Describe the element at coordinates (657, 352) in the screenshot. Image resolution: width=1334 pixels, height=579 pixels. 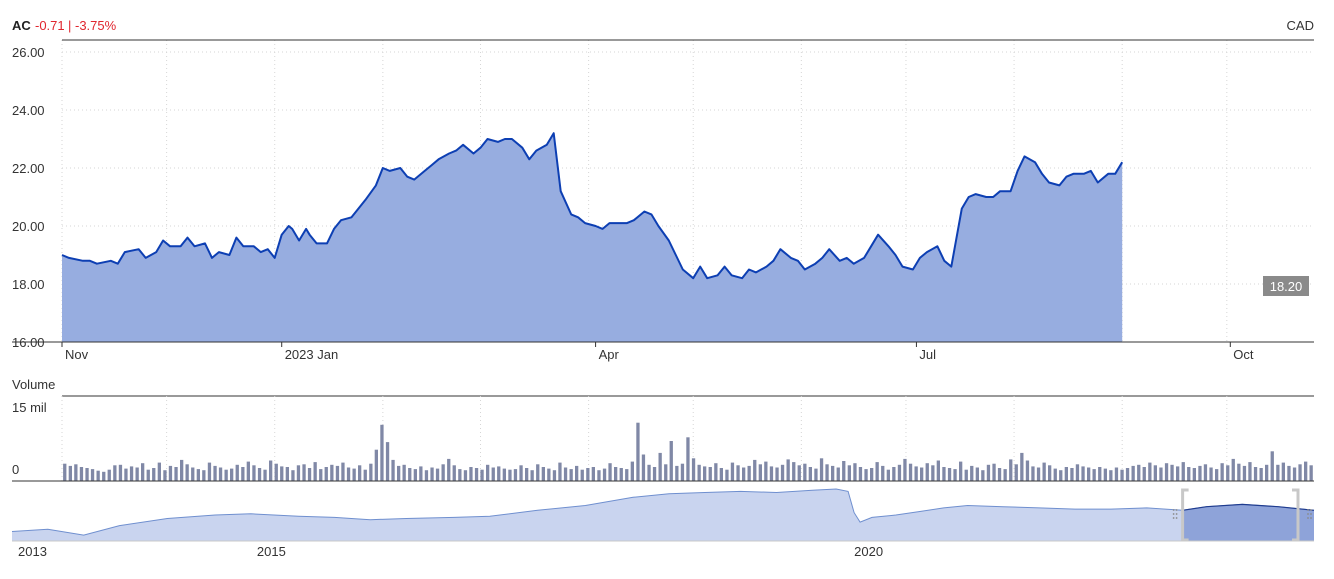
I see `price-x-axis: Nov 2023 Jan Apr Jul Oct` at that location.